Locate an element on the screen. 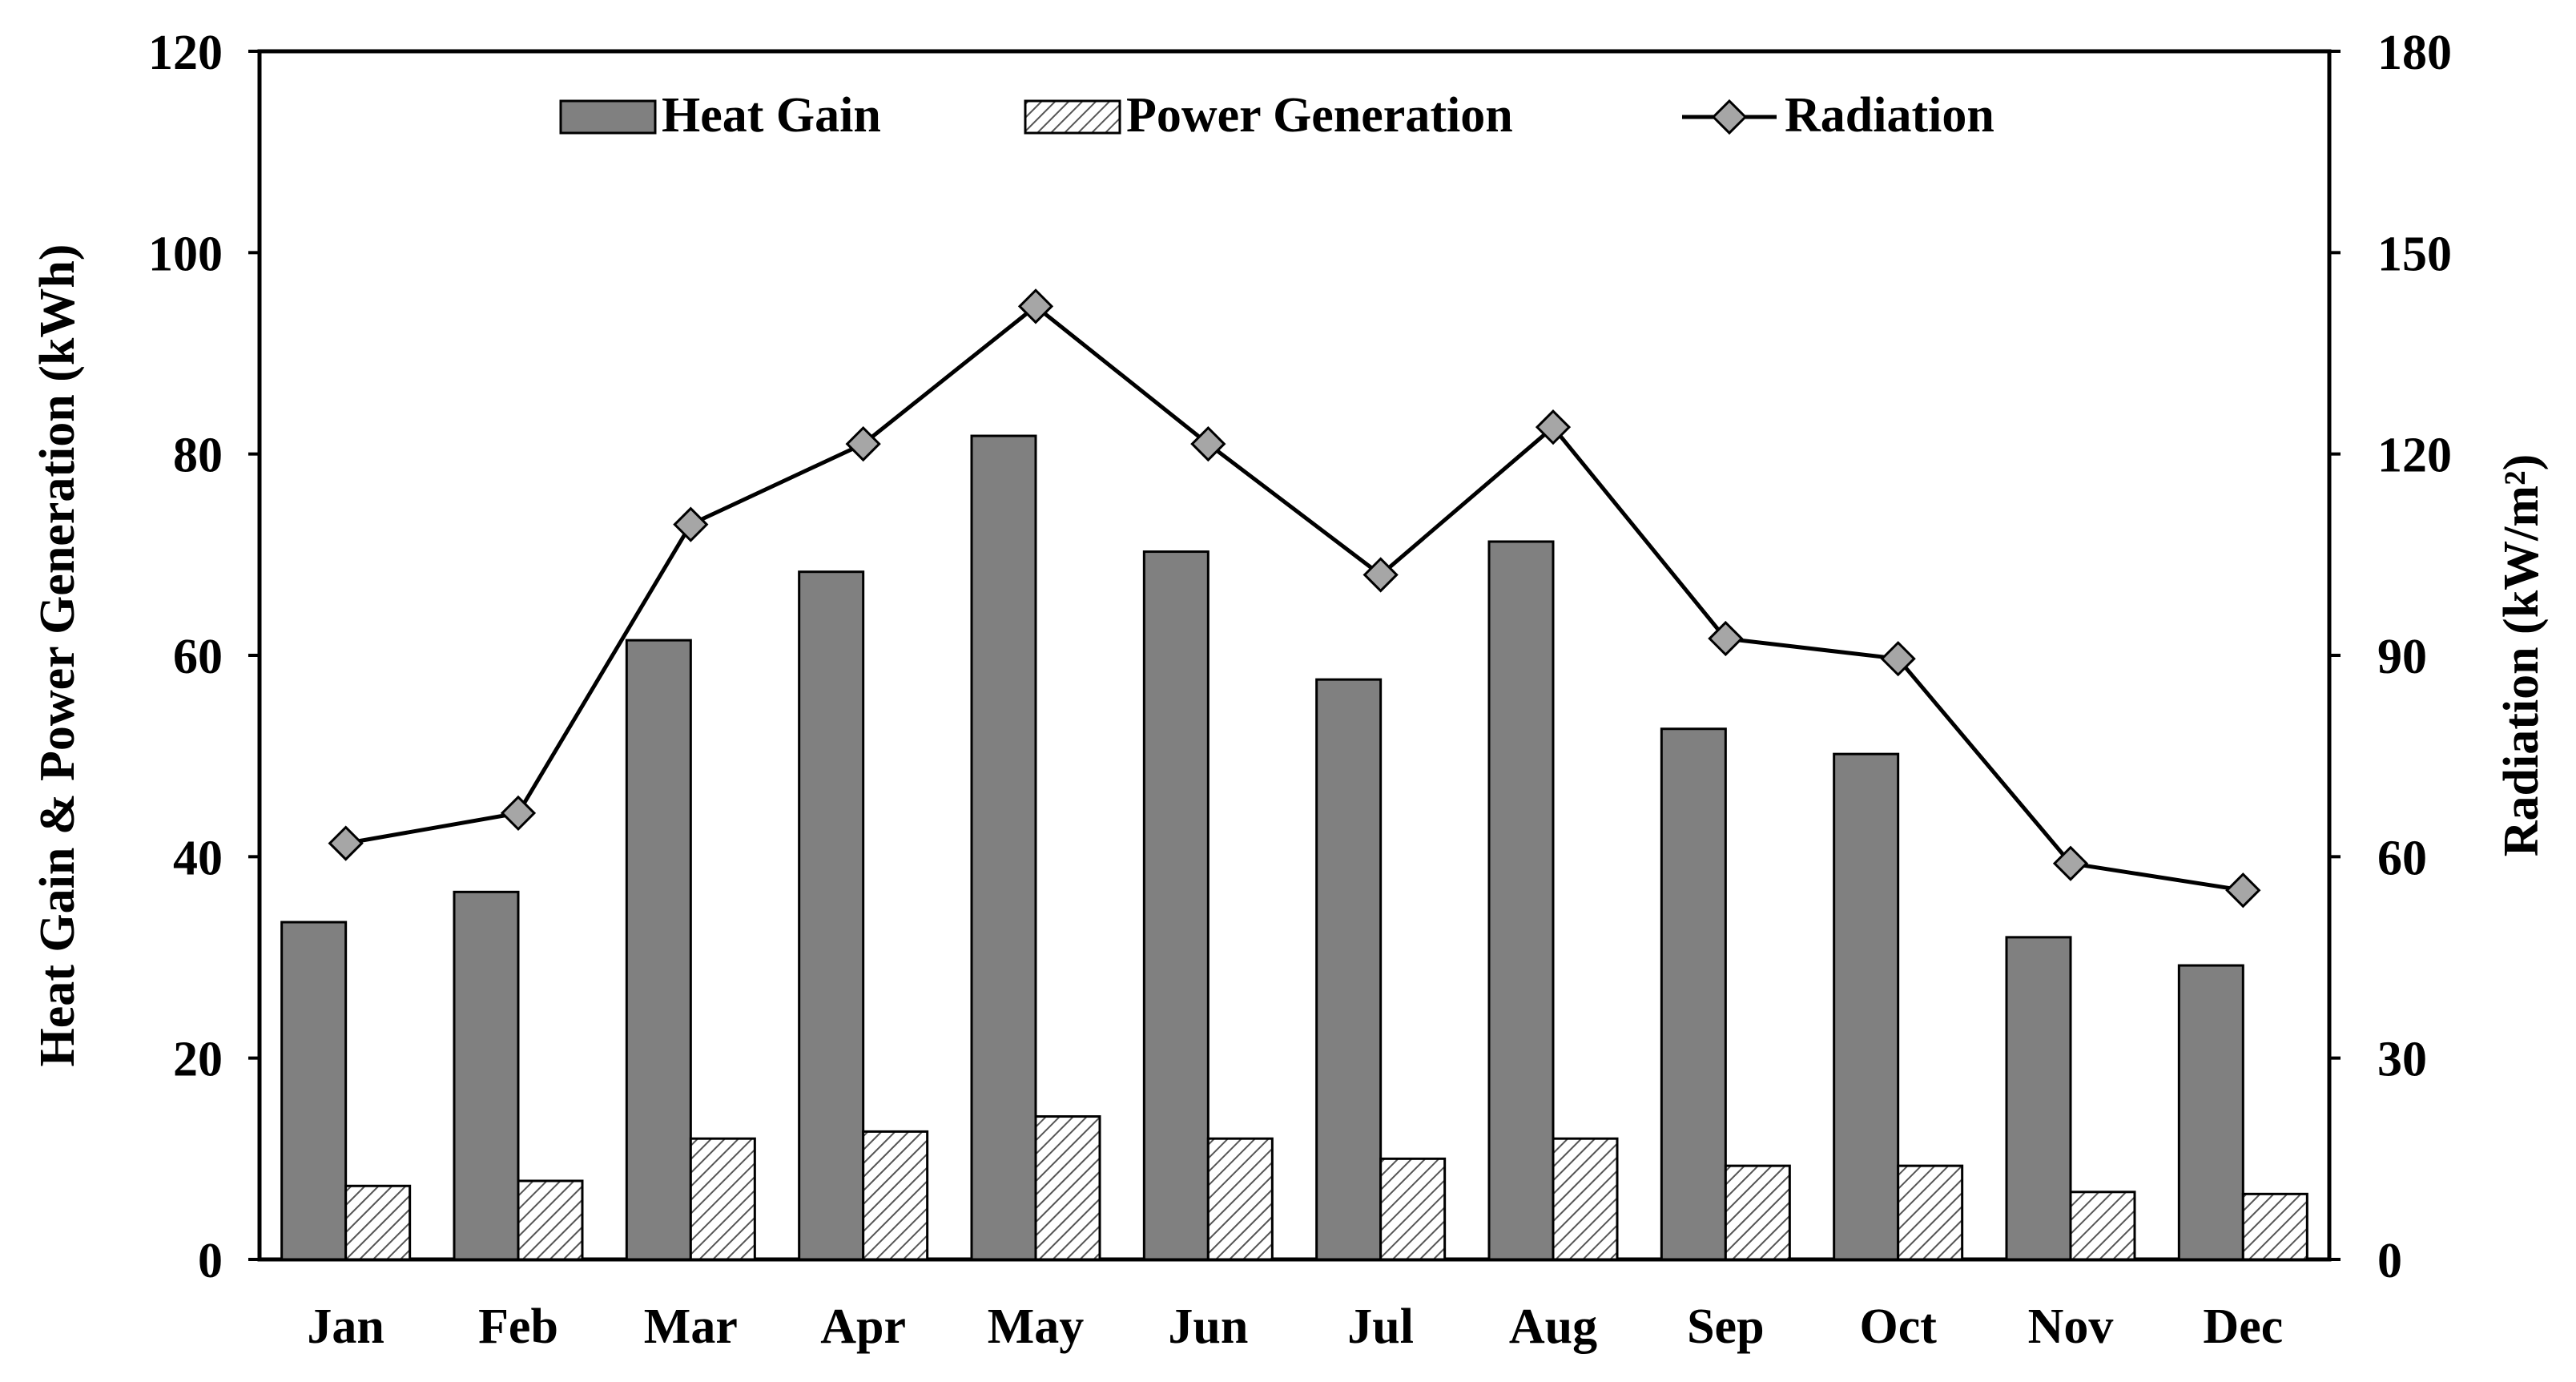 The height and width of the screenshot is (1382, 2576). y2-tick-label-30: 30 is located at coordinates (2402, 1060).